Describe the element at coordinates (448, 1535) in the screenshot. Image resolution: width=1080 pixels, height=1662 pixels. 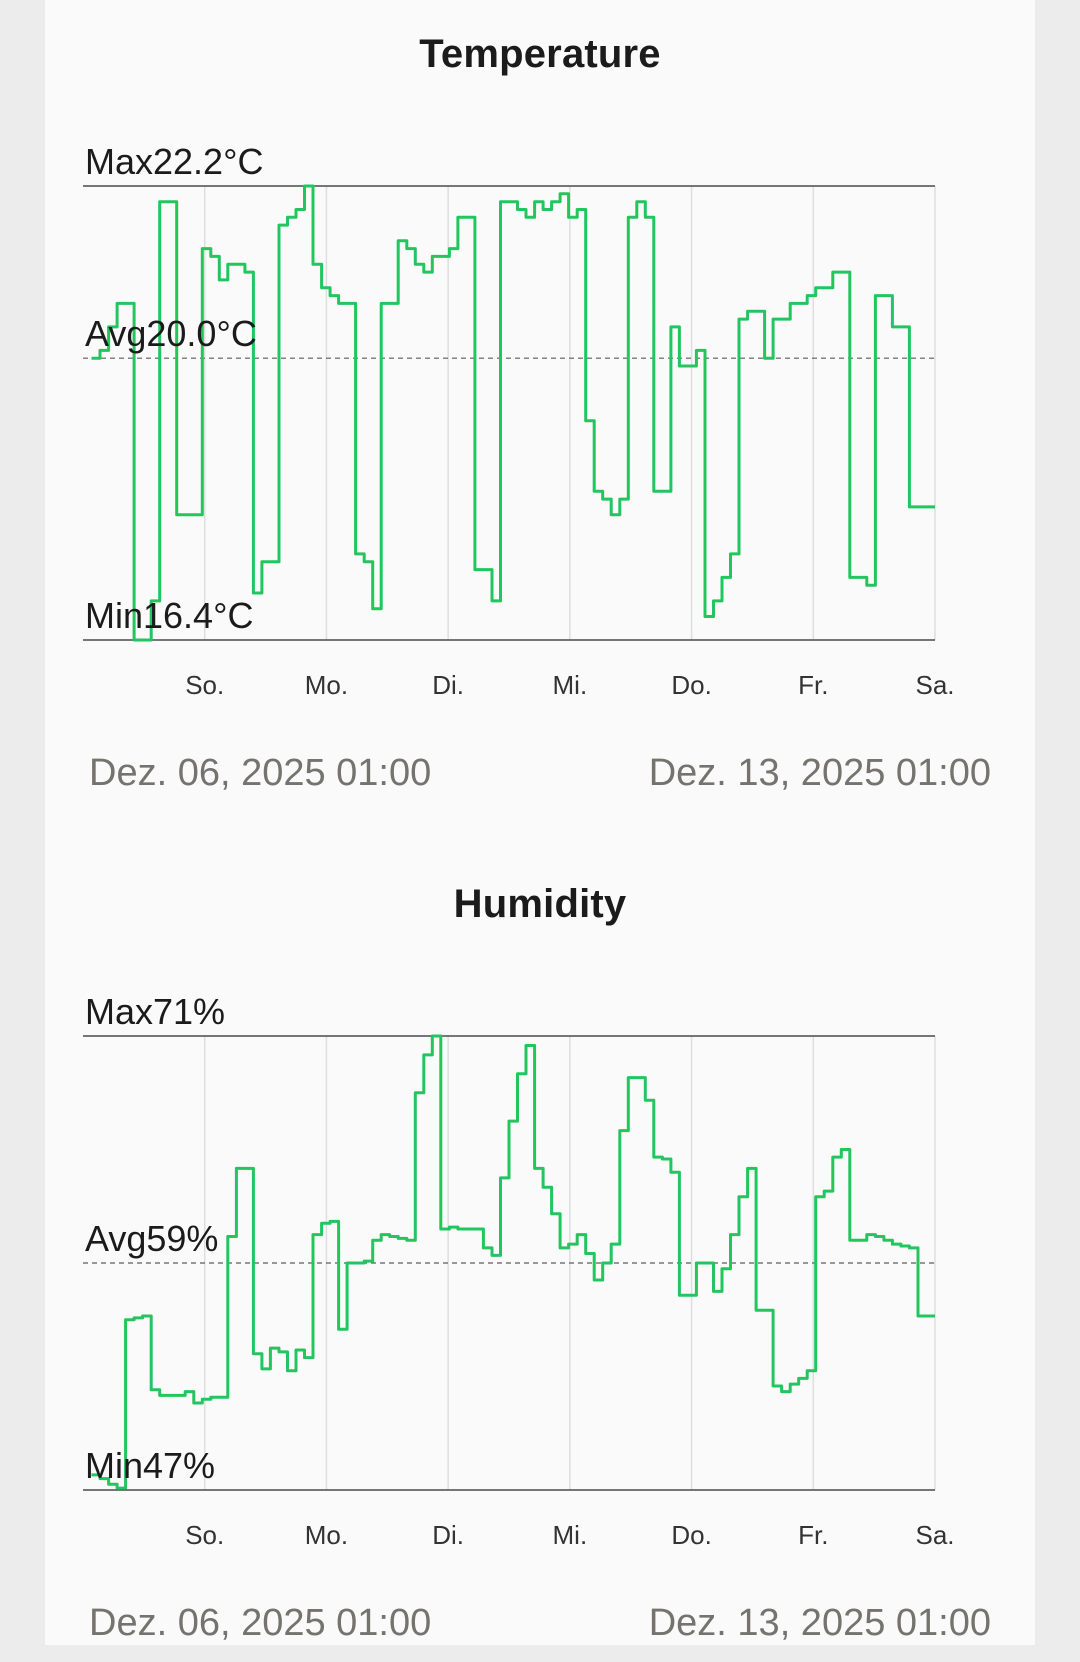
I see `humidity-x-tick-label: Di.` at that location.